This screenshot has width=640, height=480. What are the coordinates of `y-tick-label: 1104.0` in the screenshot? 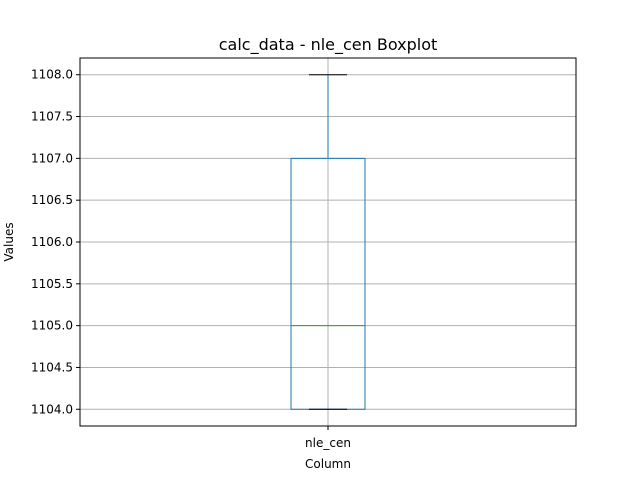 It's located at (52, 409).